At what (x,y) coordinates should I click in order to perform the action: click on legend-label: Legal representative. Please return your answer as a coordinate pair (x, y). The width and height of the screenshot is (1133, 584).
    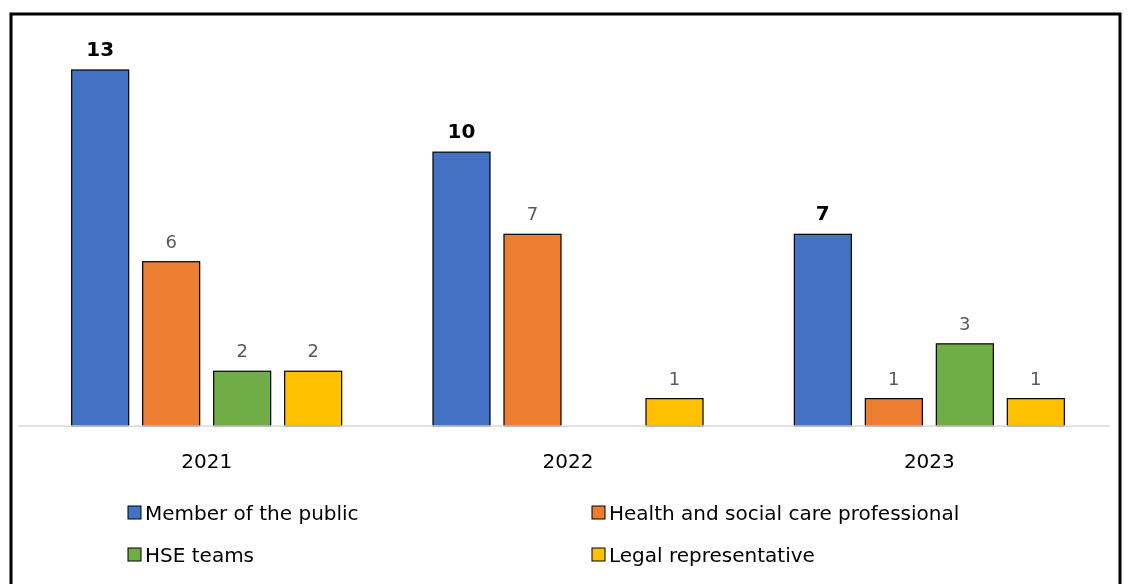
    Looking at the image, I should click on (712, 555).